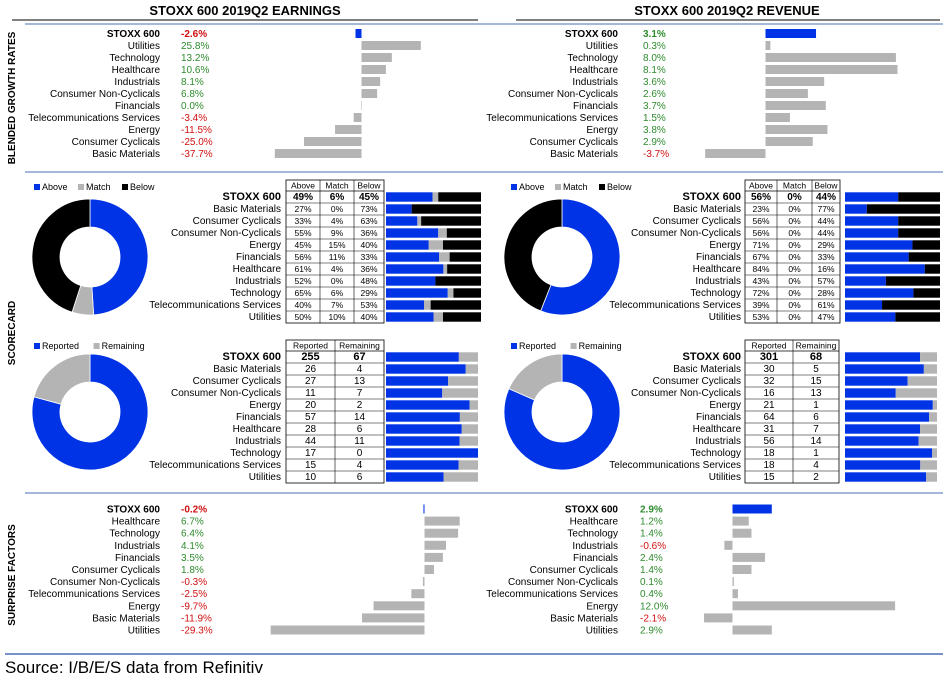 The width and height of the screenshot is (948, 683). I want to click on revenue-growth-category-label: STOXX 600, so click(592, 34).